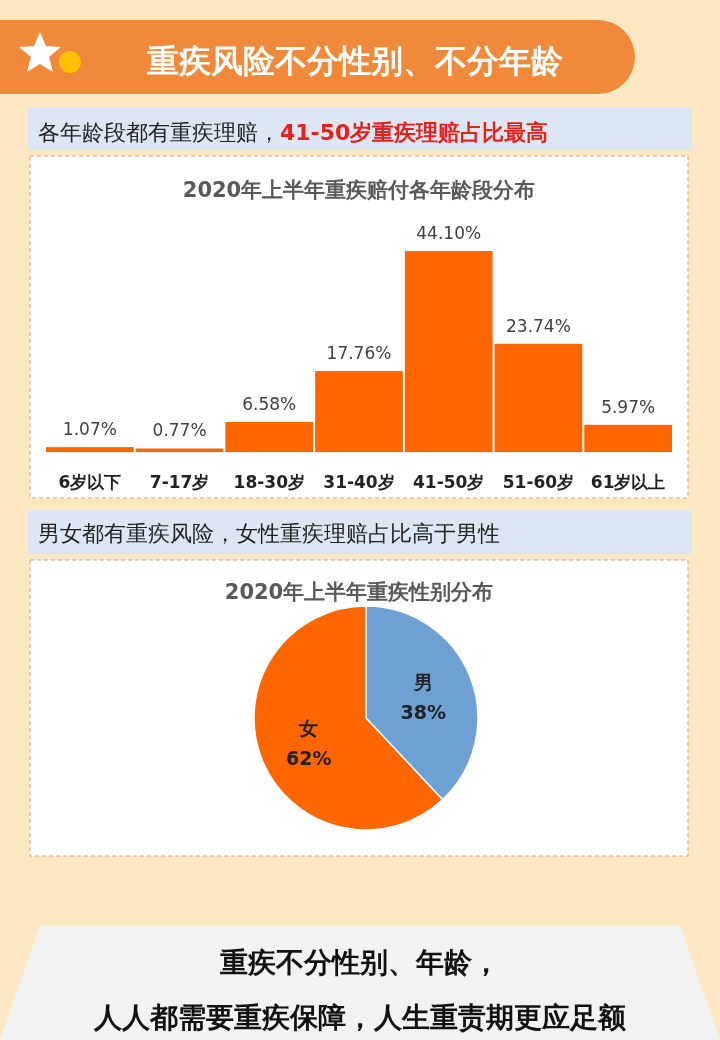 The width and height of the screenshot is (720, 1040). I want to click on data-label: 44.10%, so click(449, 233).